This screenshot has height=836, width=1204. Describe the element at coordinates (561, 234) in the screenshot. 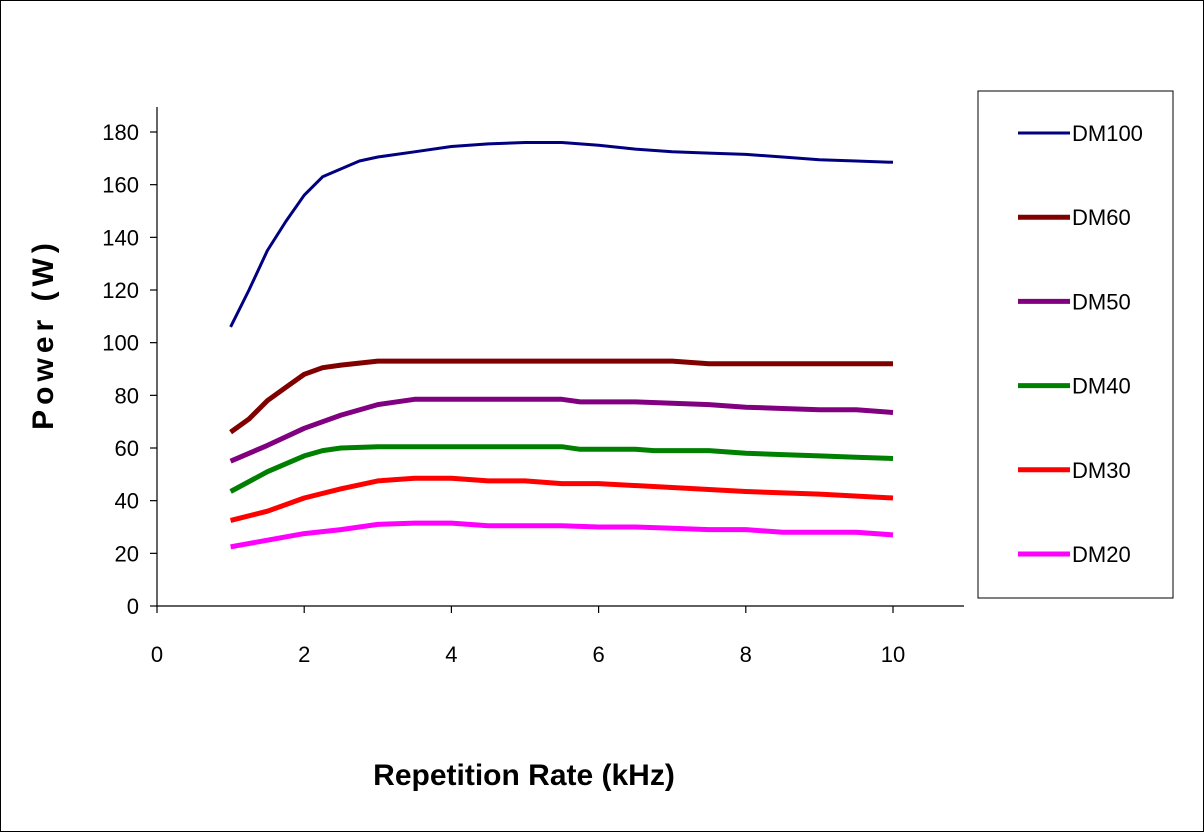

I see `series-line-dm100` at that location.